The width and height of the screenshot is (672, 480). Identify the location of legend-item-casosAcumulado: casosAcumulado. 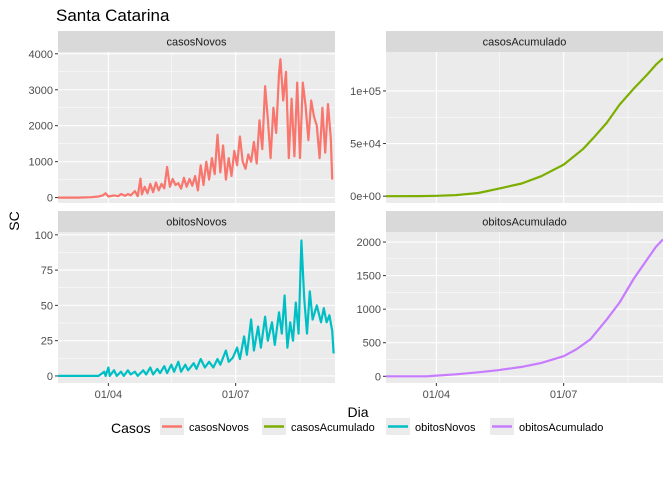
(318, 426).